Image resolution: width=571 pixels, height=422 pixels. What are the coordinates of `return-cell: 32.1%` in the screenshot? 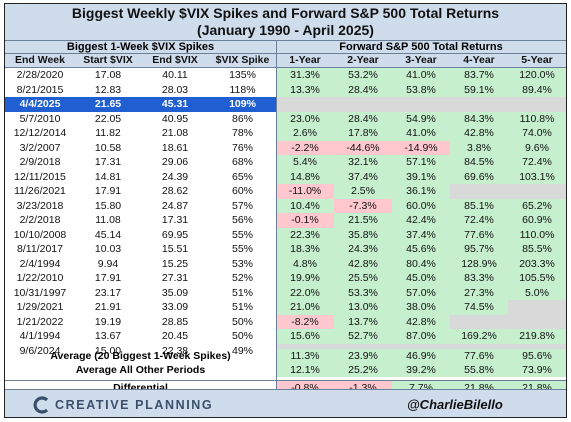 It's located at (363, 162).